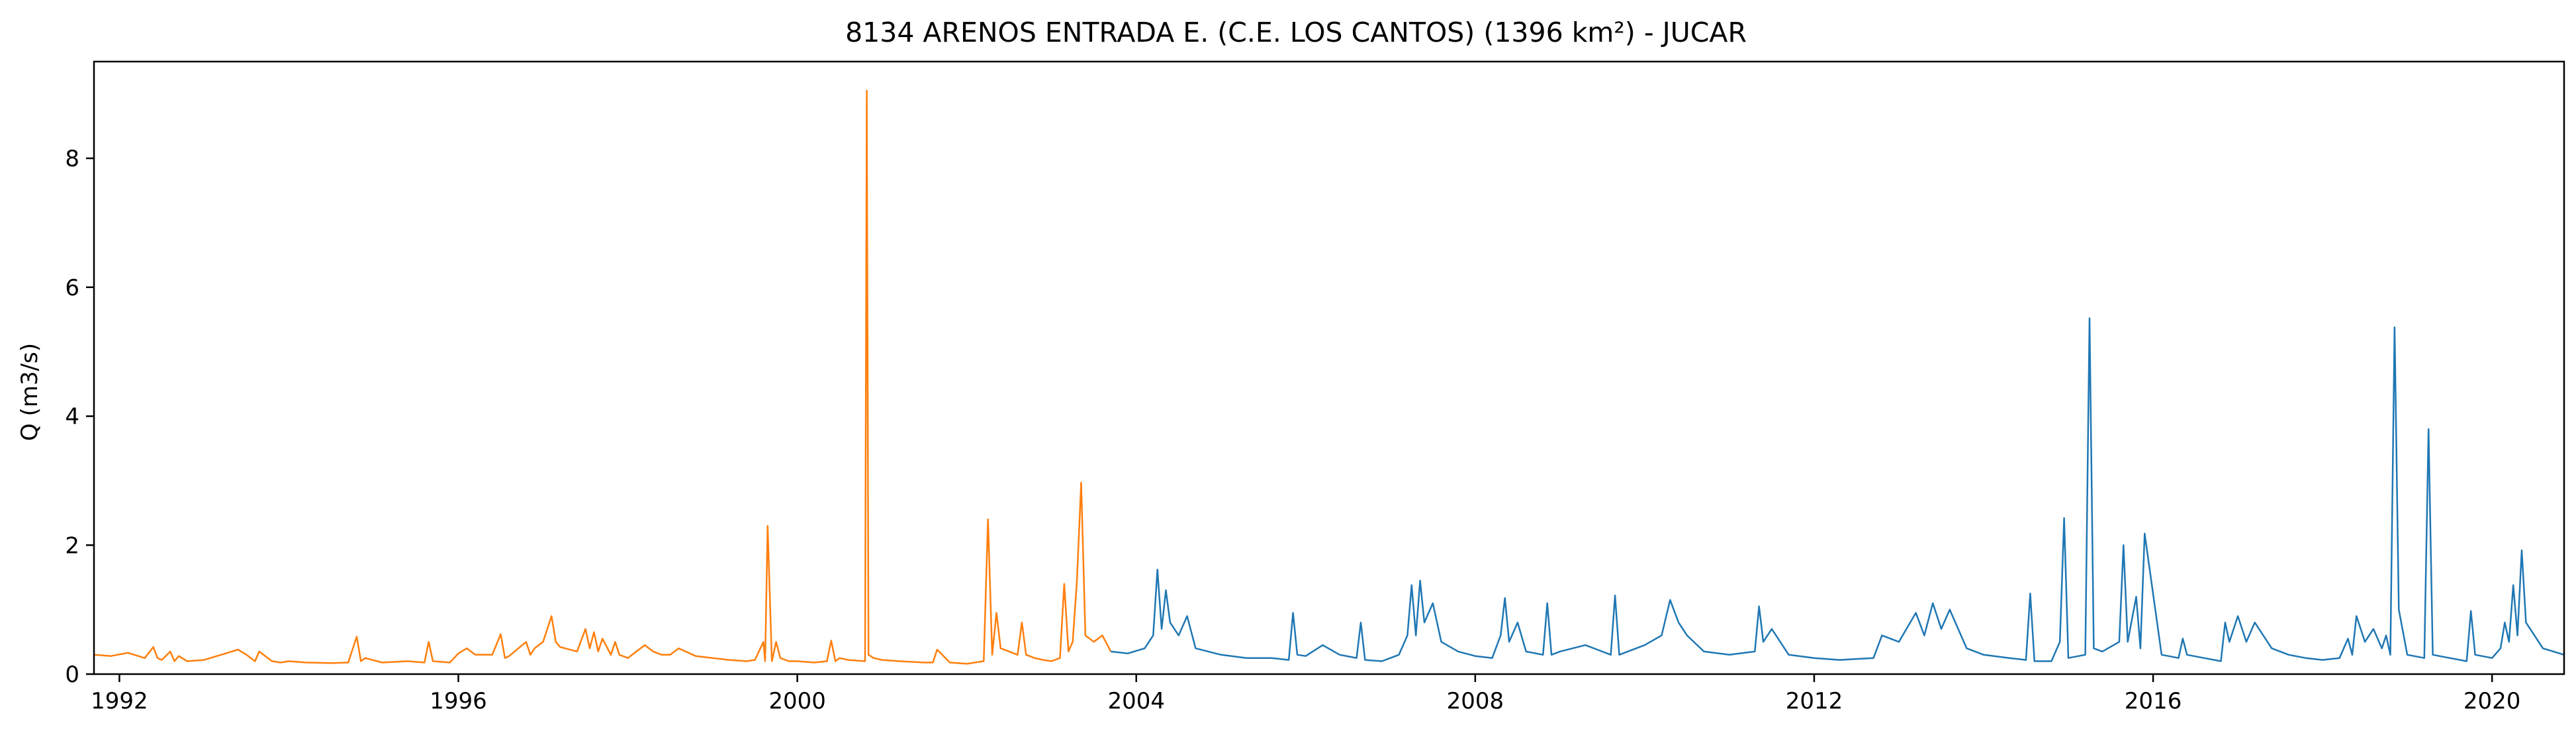 This screenshot has height=739, width=2576. Describe the element at coordinates (1136, 701) in the screenshot. I see `x-tick-label: 2004` at that location.